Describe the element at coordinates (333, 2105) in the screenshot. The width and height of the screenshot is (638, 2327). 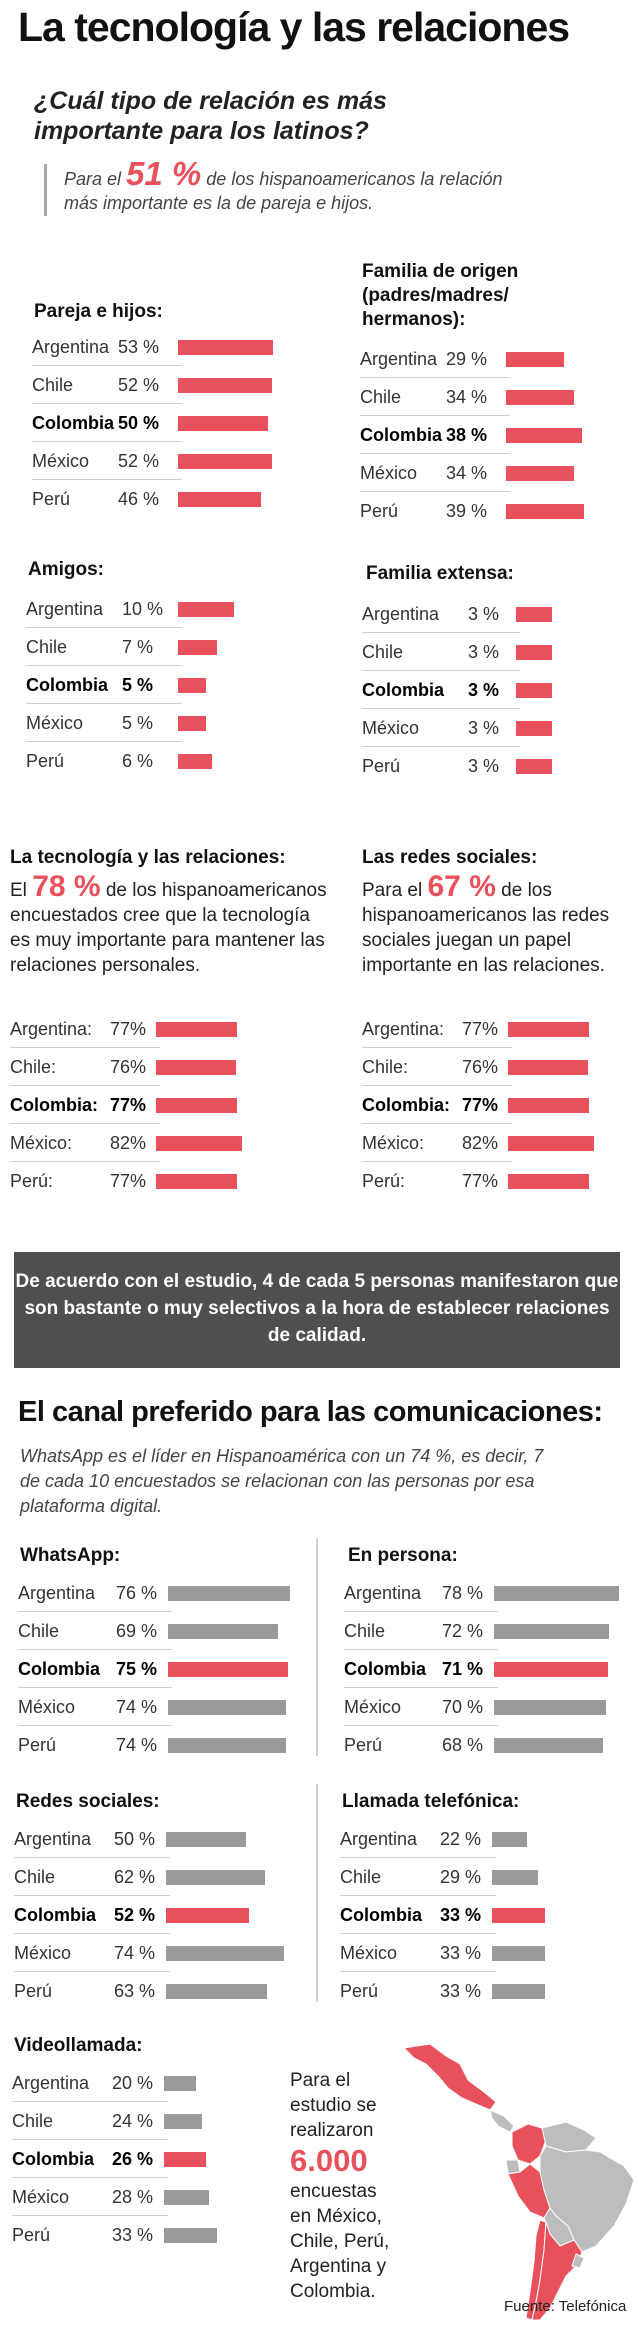
I see `map-note-pre: Para el estudio se realizaron` at that location.